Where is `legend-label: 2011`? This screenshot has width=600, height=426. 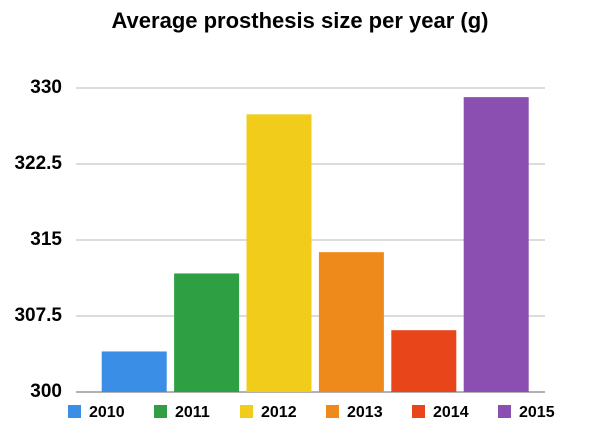 legend-label: 2011 is located at coordinates (192, 412).